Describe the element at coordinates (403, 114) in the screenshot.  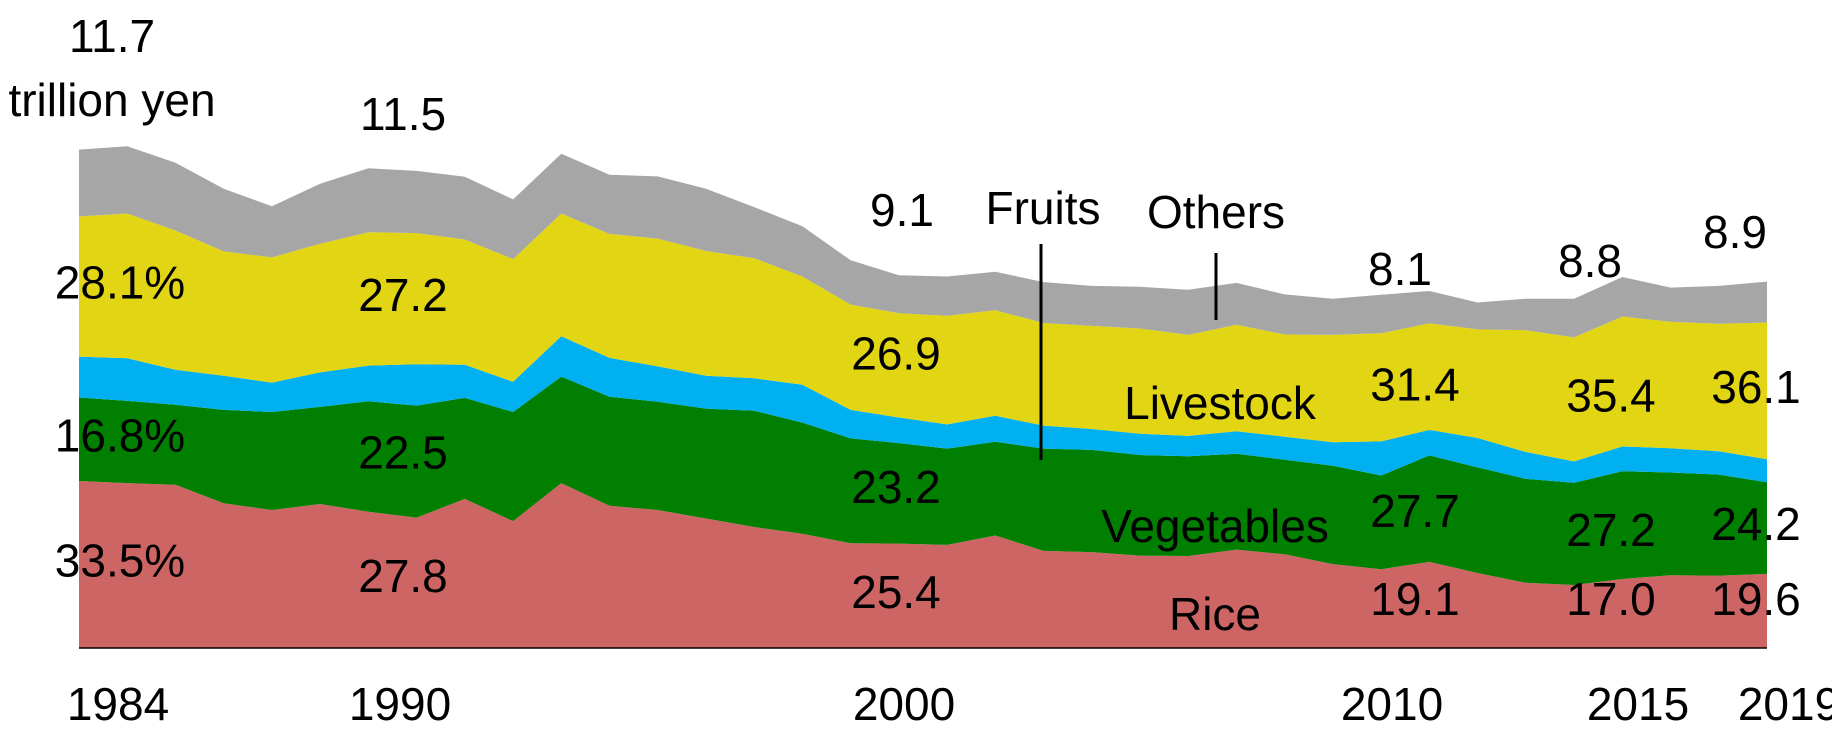
I see `total-label-1990: 11.5` at that location.